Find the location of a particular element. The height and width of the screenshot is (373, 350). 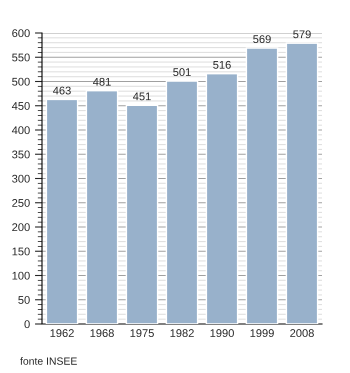

data-label: 463 is located at coordinates (61, 90).